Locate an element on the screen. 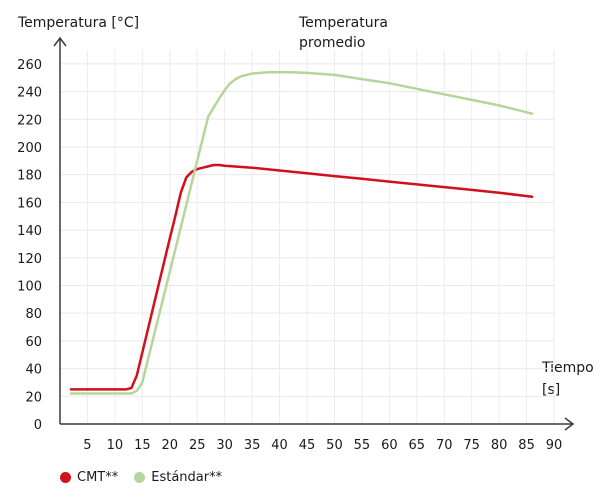 The width and height of the screenshot is (613, 497). x-tick-label: 15 is located at coordinates (142, 445).